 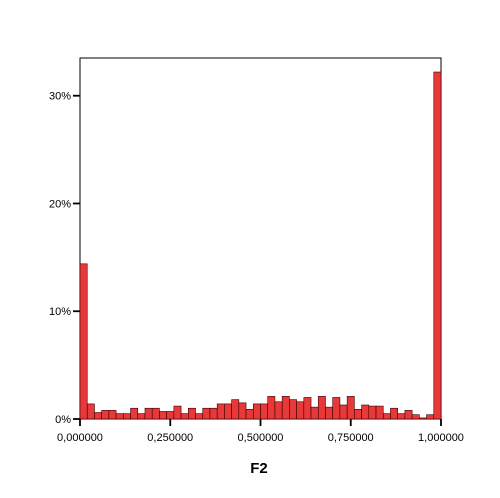 I want to click on x-tick-label: 0,000000, so click(x=80, y=438).